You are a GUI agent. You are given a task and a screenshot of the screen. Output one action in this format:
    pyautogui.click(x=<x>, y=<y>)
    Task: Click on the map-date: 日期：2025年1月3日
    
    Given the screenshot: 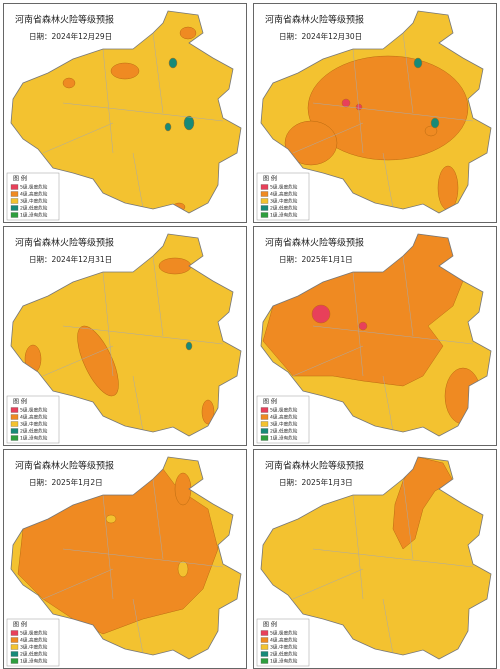 What is the action you would take?
    pyautogui.click(x=316, y=482)
    